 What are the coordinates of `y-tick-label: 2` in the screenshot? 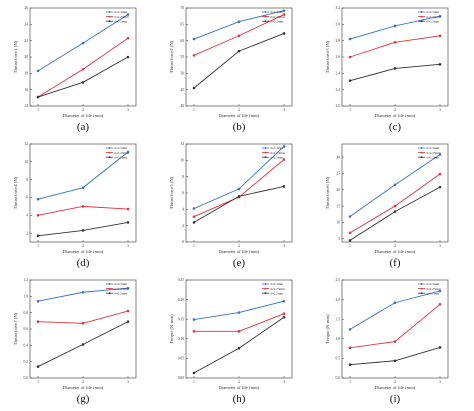 It's located at (183, 226).